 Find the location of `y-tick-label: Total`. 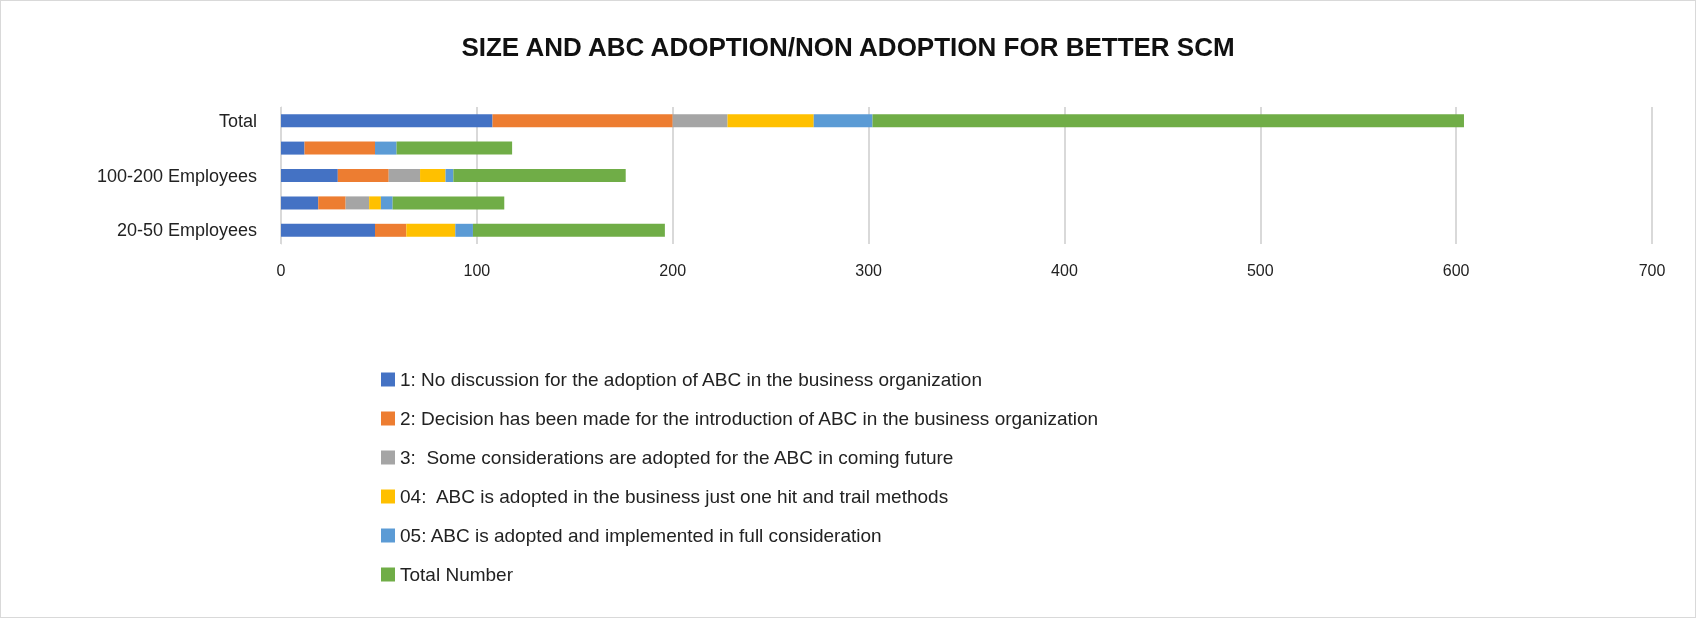

y-tick-label: Total is located at coordinates (237, 120).